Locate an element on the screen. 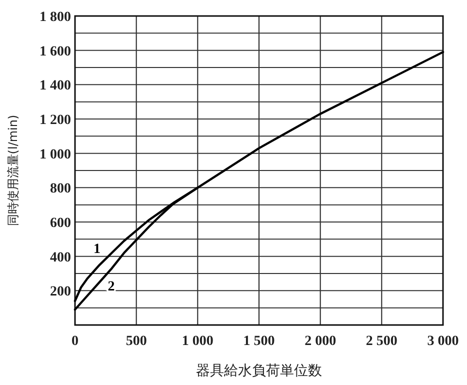  x-tick-label: 1 500 is located at coordinates (259, 341).